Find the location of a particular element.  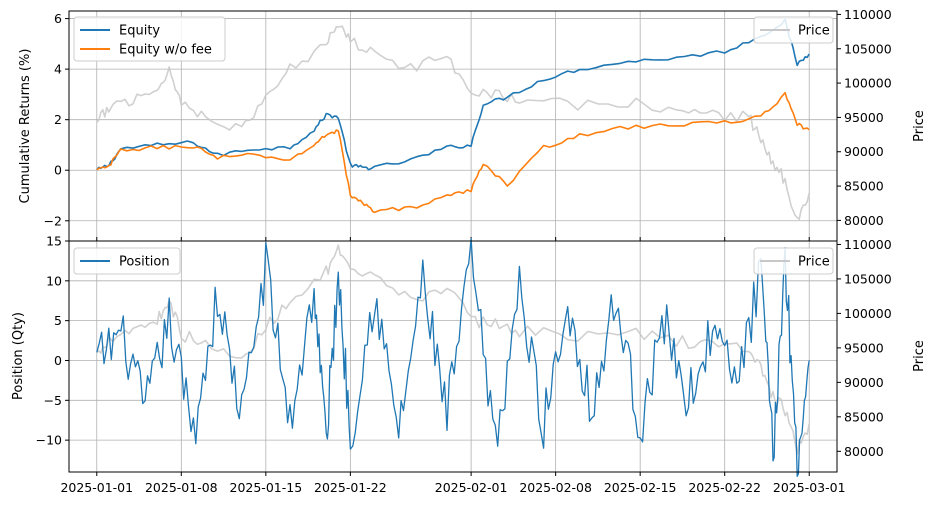

legend-label-equity-nofee: Equity w/o fee is located at coordinates (165, 50).